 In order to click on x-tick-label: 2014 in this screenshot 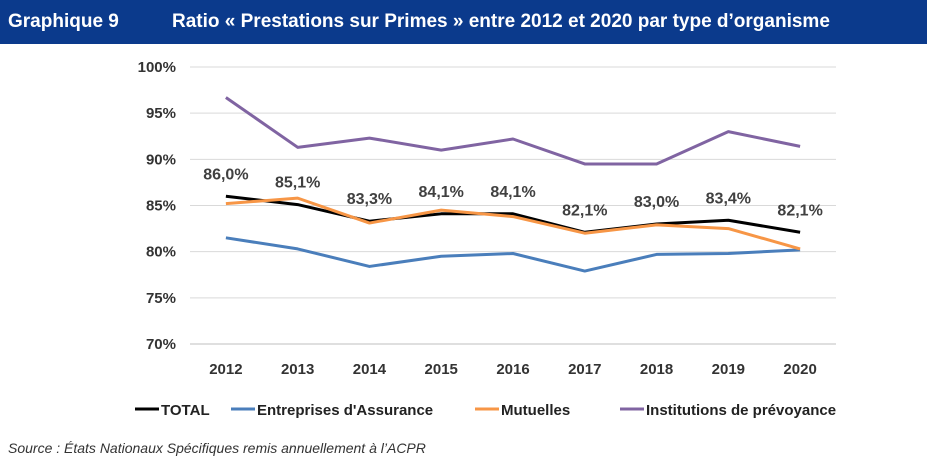, I will do `click(370, 369)`.